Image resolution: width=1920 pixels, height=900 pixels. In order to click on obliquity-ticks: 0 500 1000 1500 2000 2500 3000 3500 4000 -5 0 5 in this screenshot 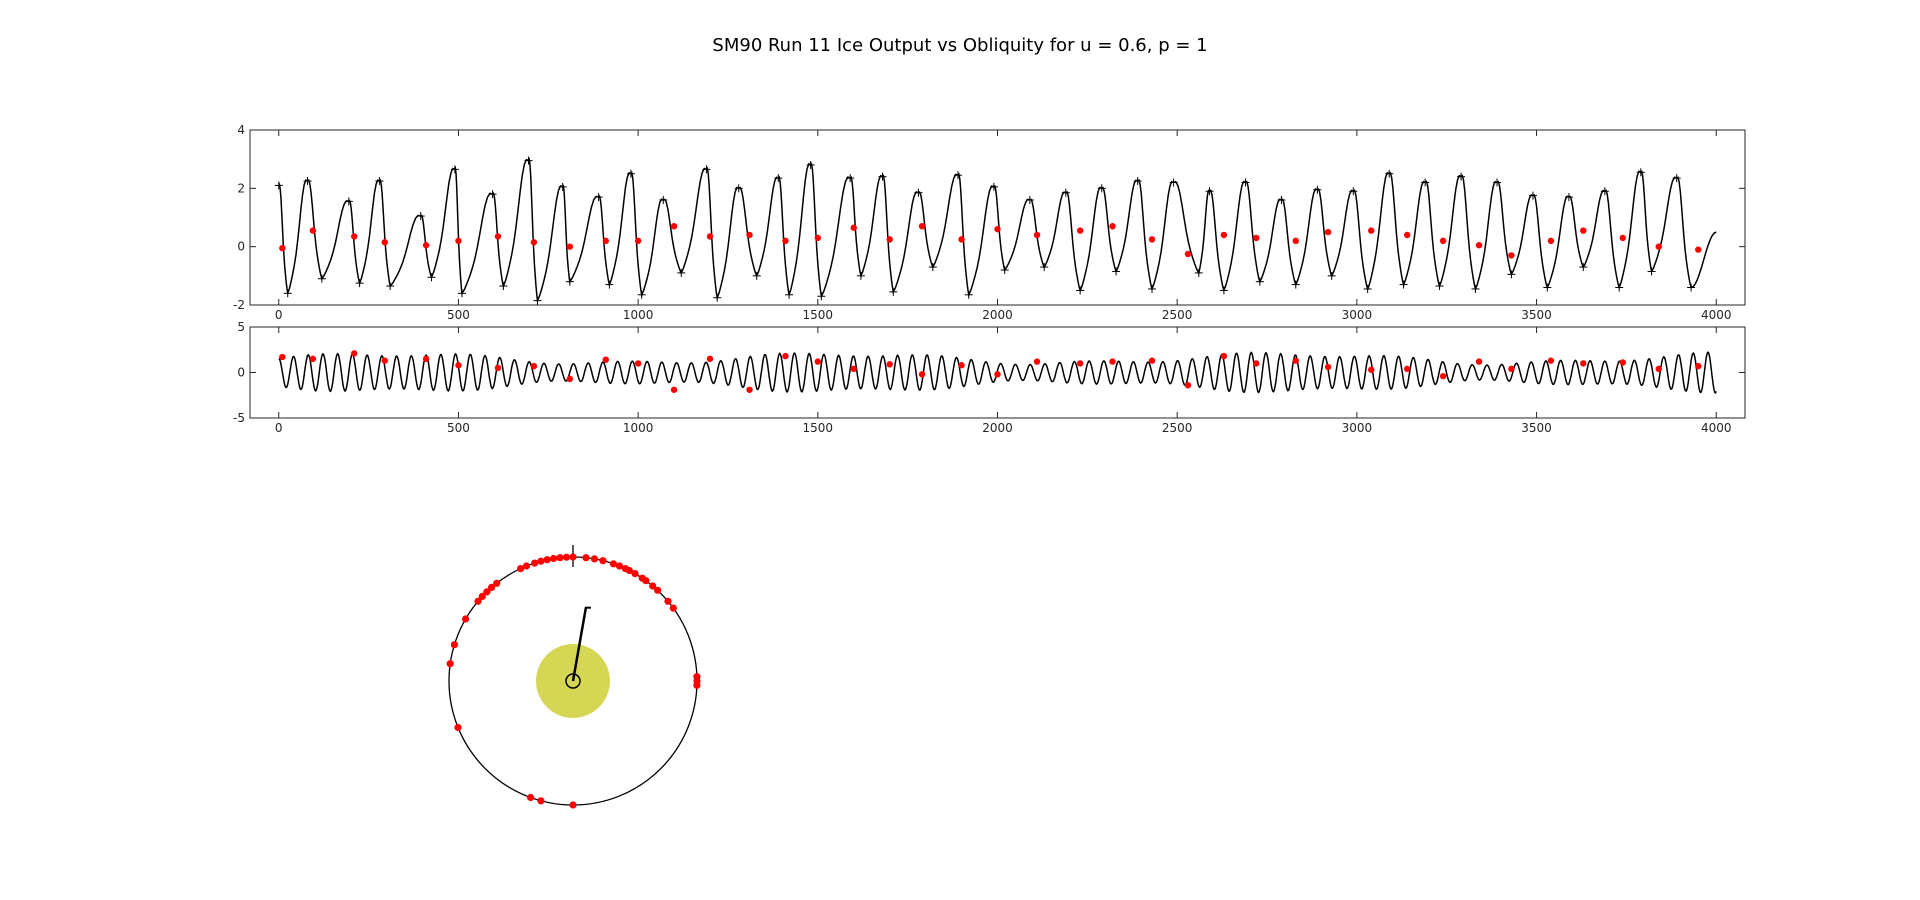, I will do `click(989, 377)`.